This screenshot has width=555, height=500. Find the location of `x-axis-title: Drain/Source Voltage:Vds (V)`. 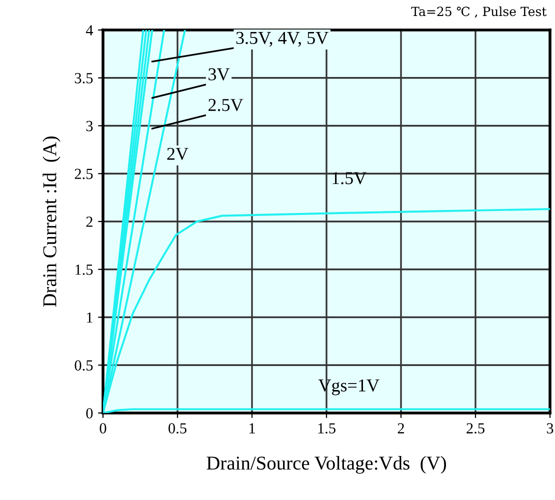

x-axis-title: Drain/Source Voltage:Vds (V) is located at coordinates (326, 465).